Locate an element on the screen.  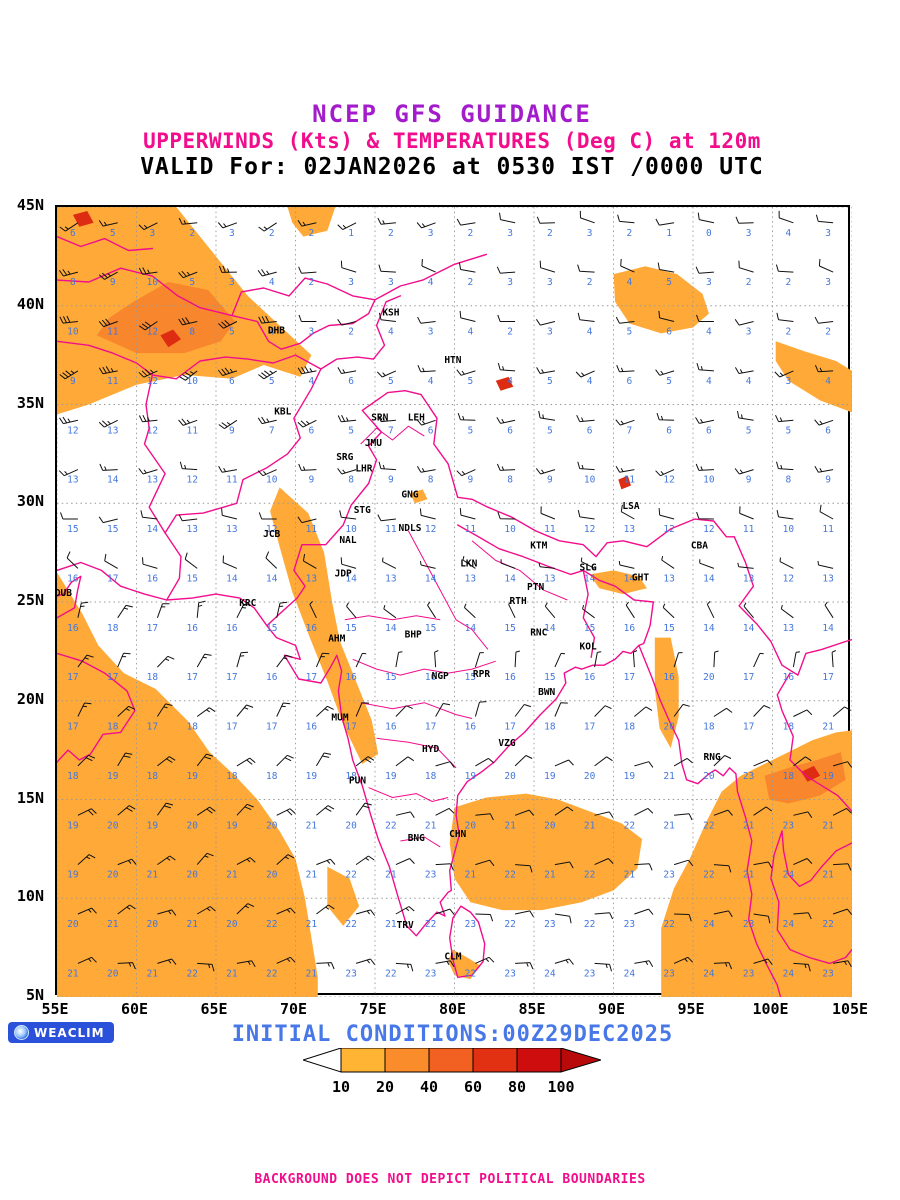
temperature-value: 14 is located at coordinates (391, 628).